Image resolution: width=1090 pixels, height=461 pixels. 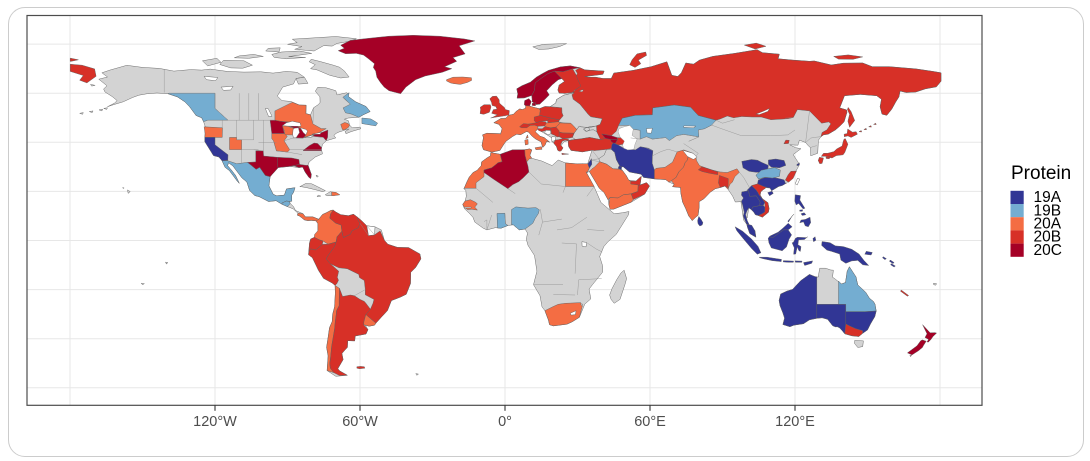 I want to click on svg-text: 60°W, so click(x=360, y=422).